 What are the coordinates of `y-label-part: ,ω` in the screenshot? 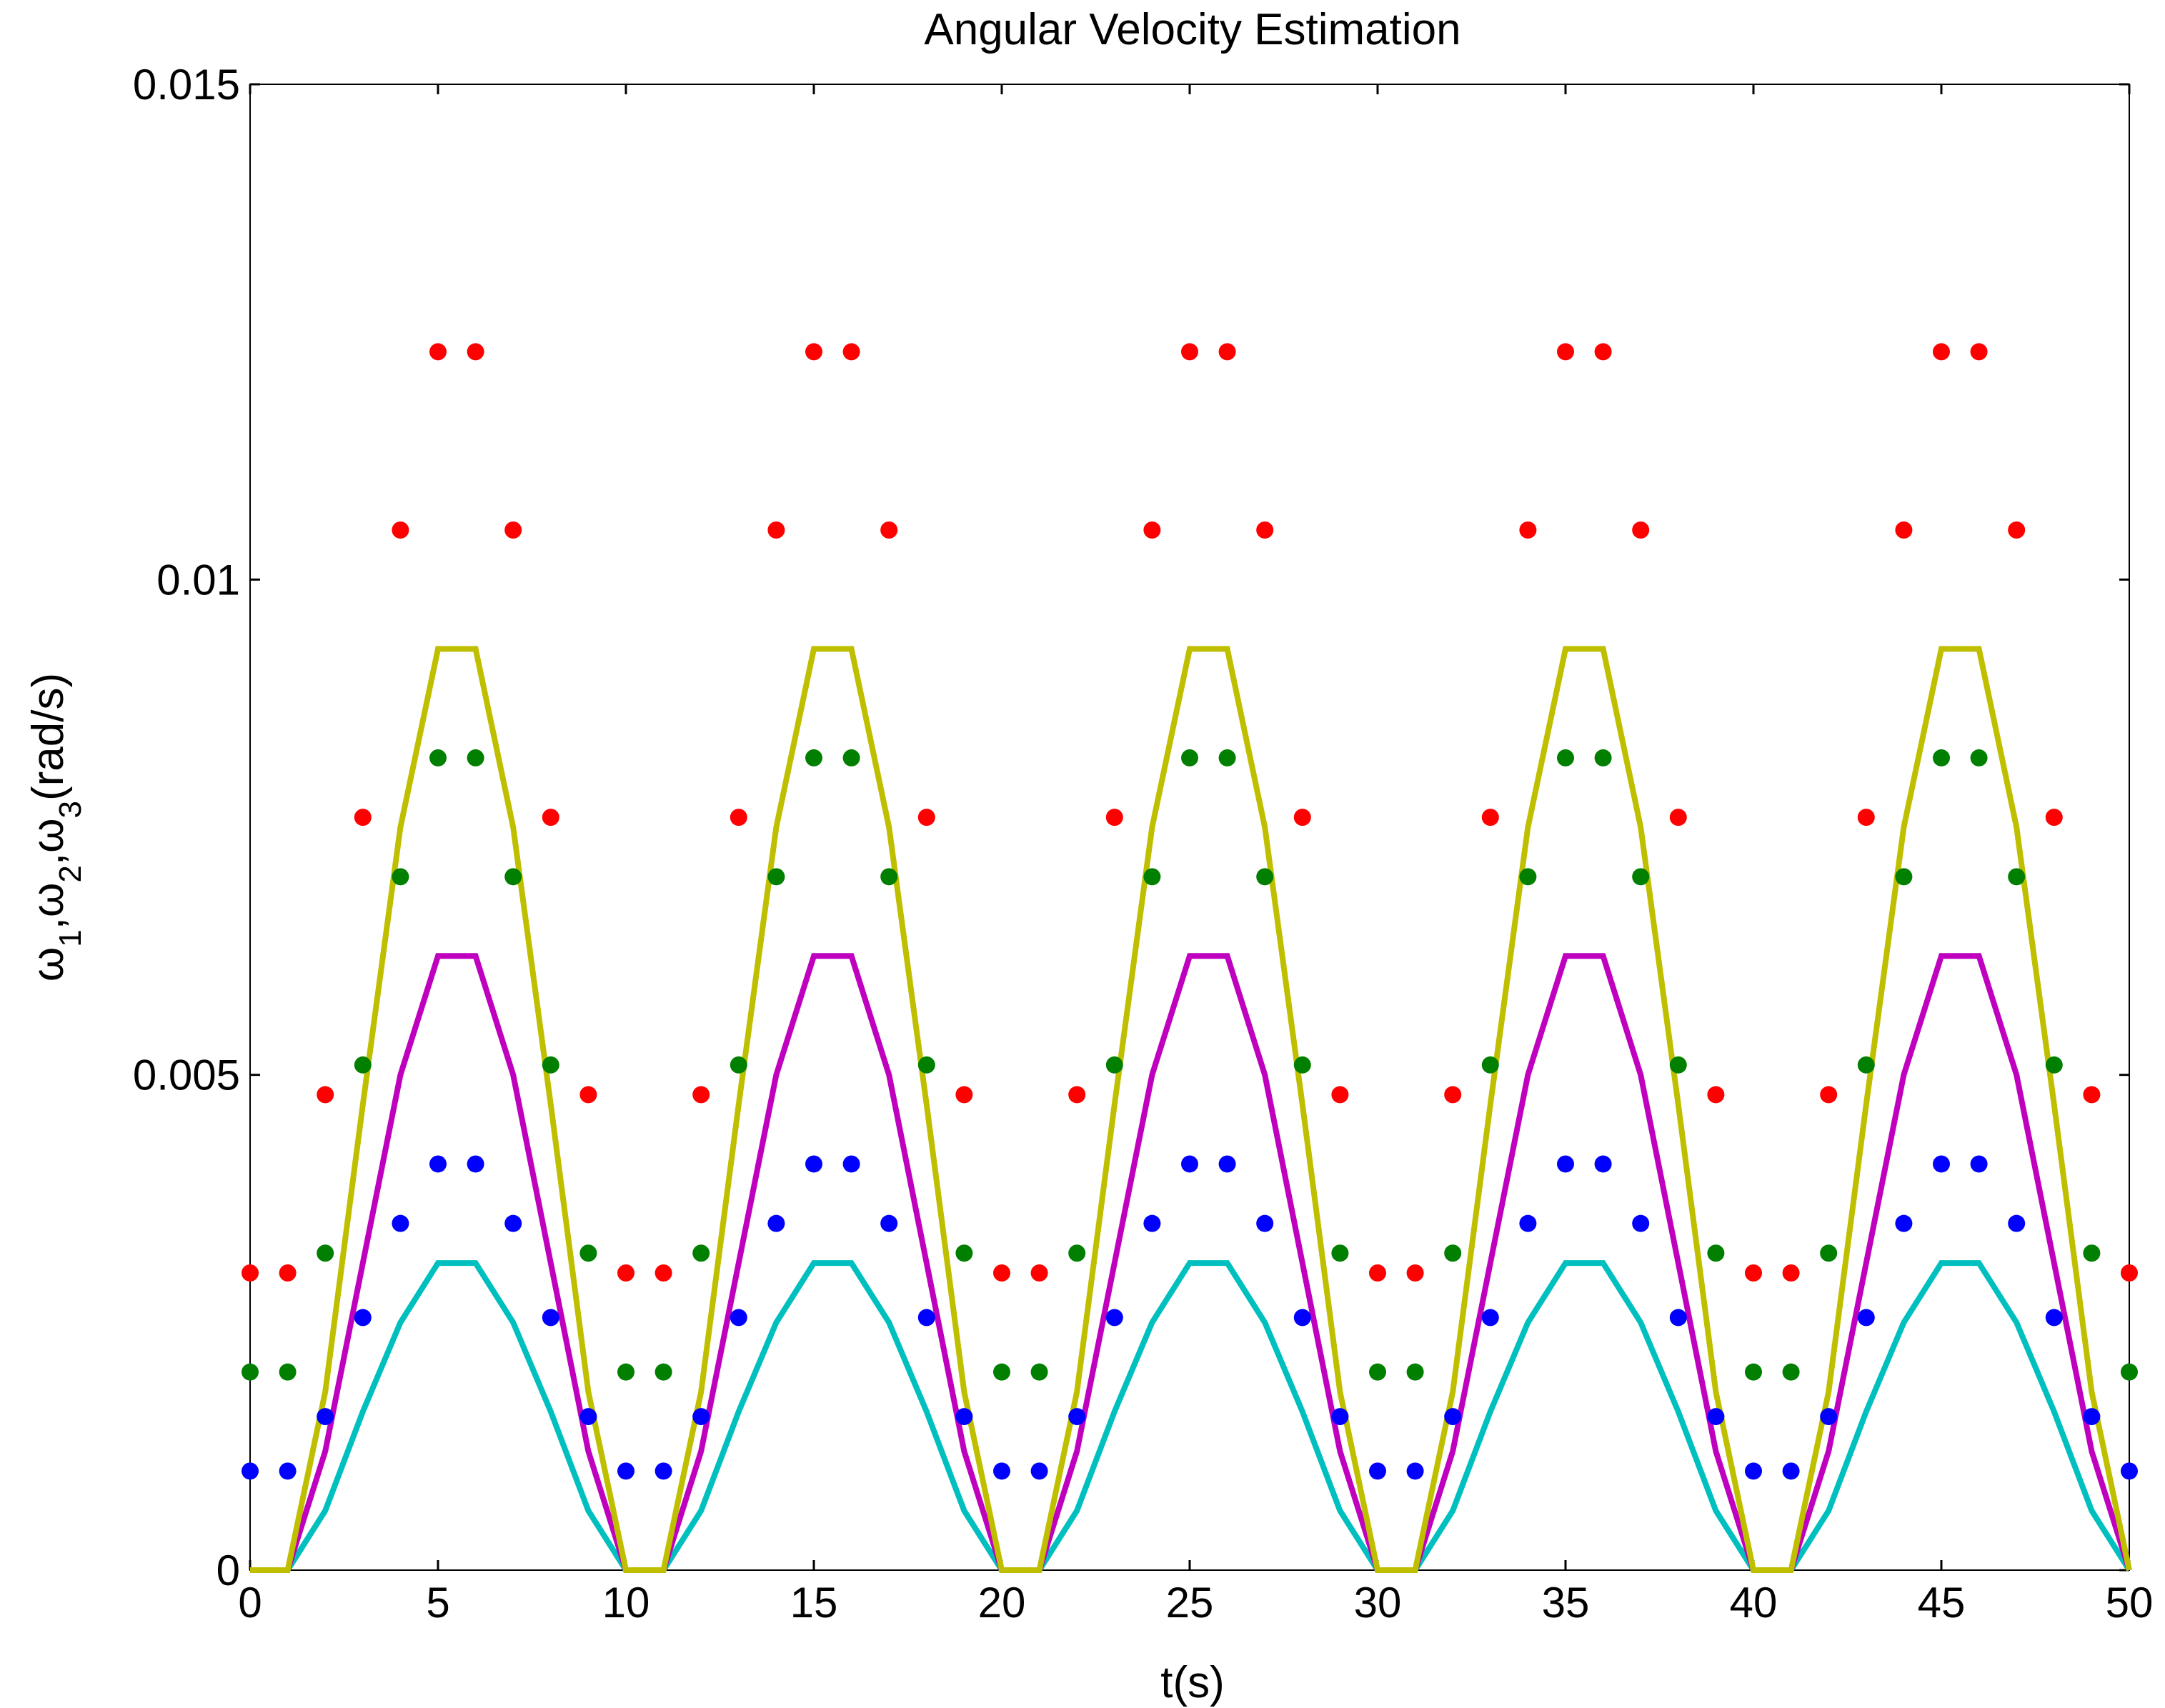 It's located at (48, 906).